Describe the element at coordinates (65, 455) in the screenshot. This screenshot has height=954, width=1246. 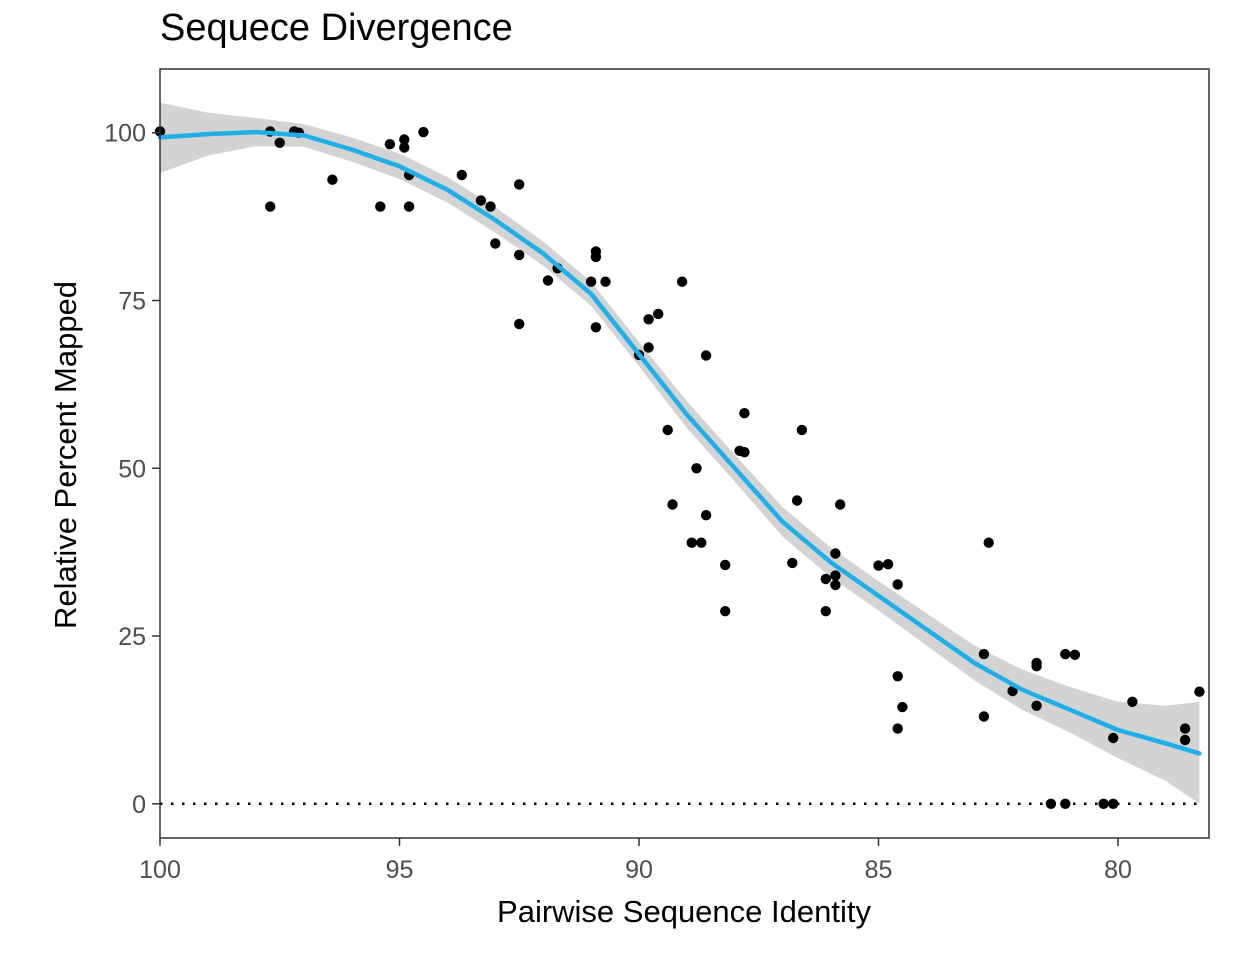
I see `y-axis-title: Relative Percent Mapped` at that location.